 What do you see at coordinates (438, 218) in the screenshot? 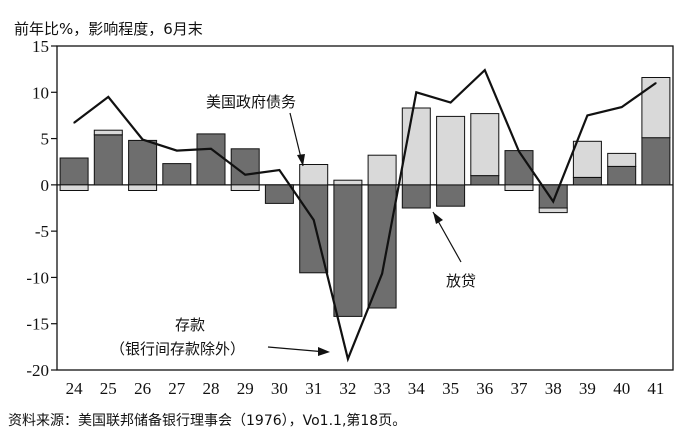
I see `annotation-lending-arrowhead` at bounding box center [438, 218].